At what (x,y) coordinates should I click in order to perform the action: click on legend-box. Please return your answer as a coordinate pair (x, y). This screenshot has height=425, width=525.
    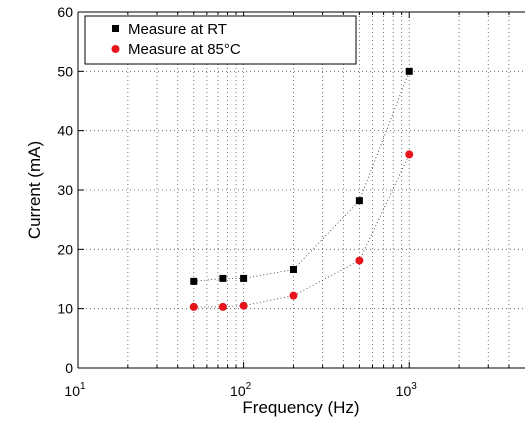
    Looking at the image, I should click on (220, 40).